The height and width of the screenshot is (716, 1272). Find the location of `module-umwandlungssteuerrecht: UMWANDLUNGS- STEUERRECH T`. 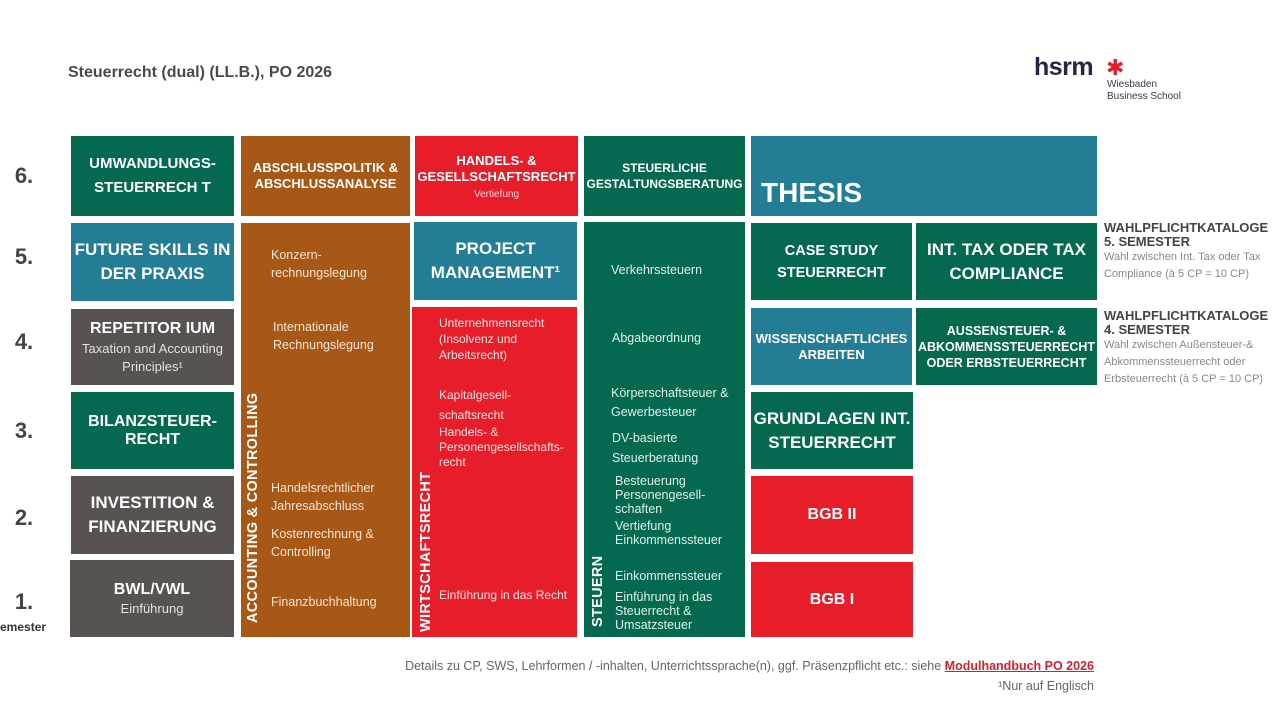

module-umwandlungssteuerrecht: UMWANDLUNGS- STEUERRECH T is located at coordinates (152, 176).